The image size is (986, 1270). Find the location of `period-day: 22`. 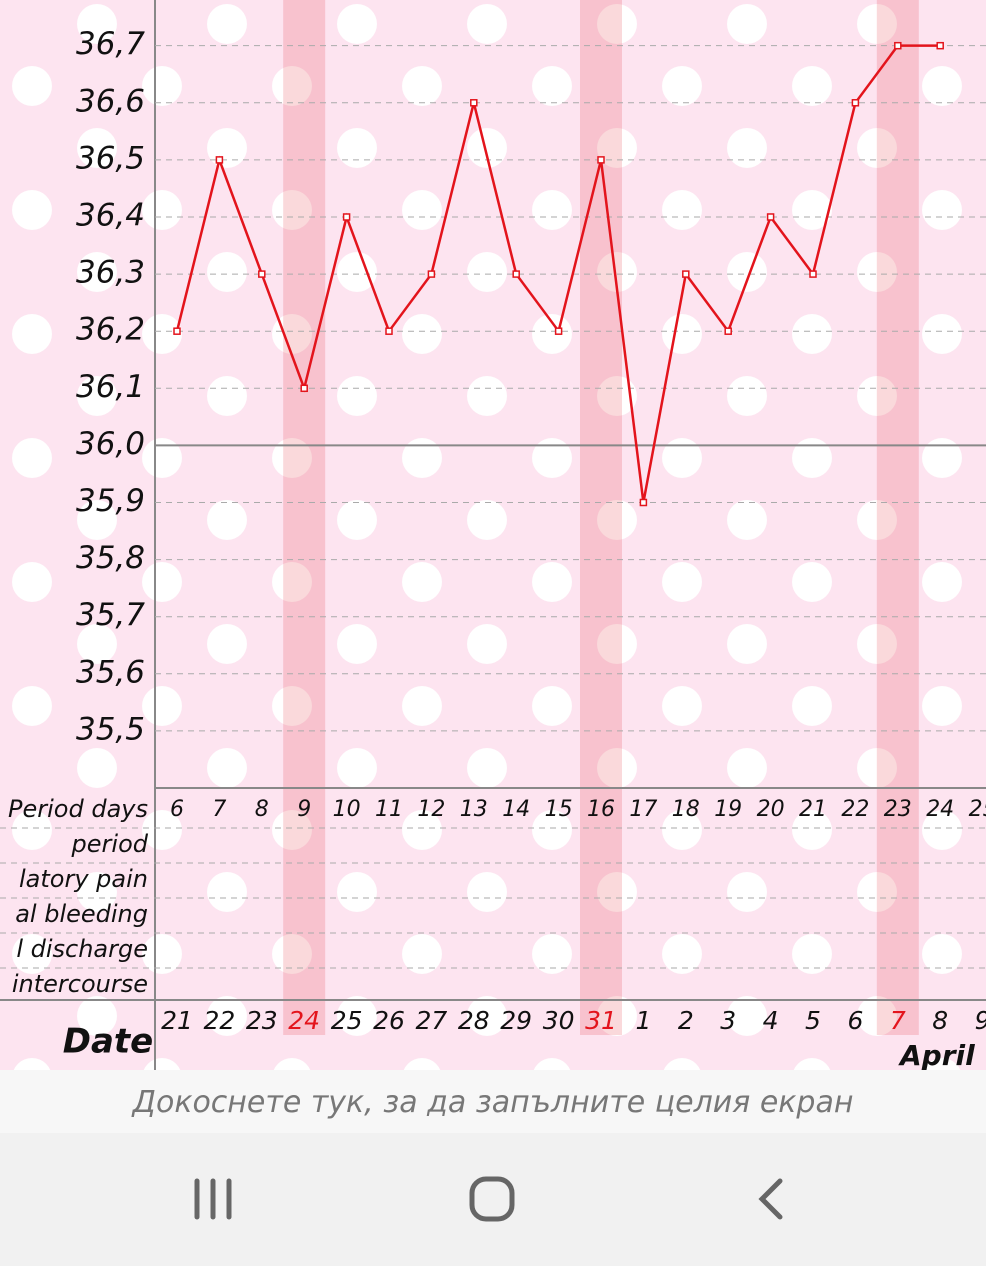

period-day: 22 is located at coordinates (855, 809).